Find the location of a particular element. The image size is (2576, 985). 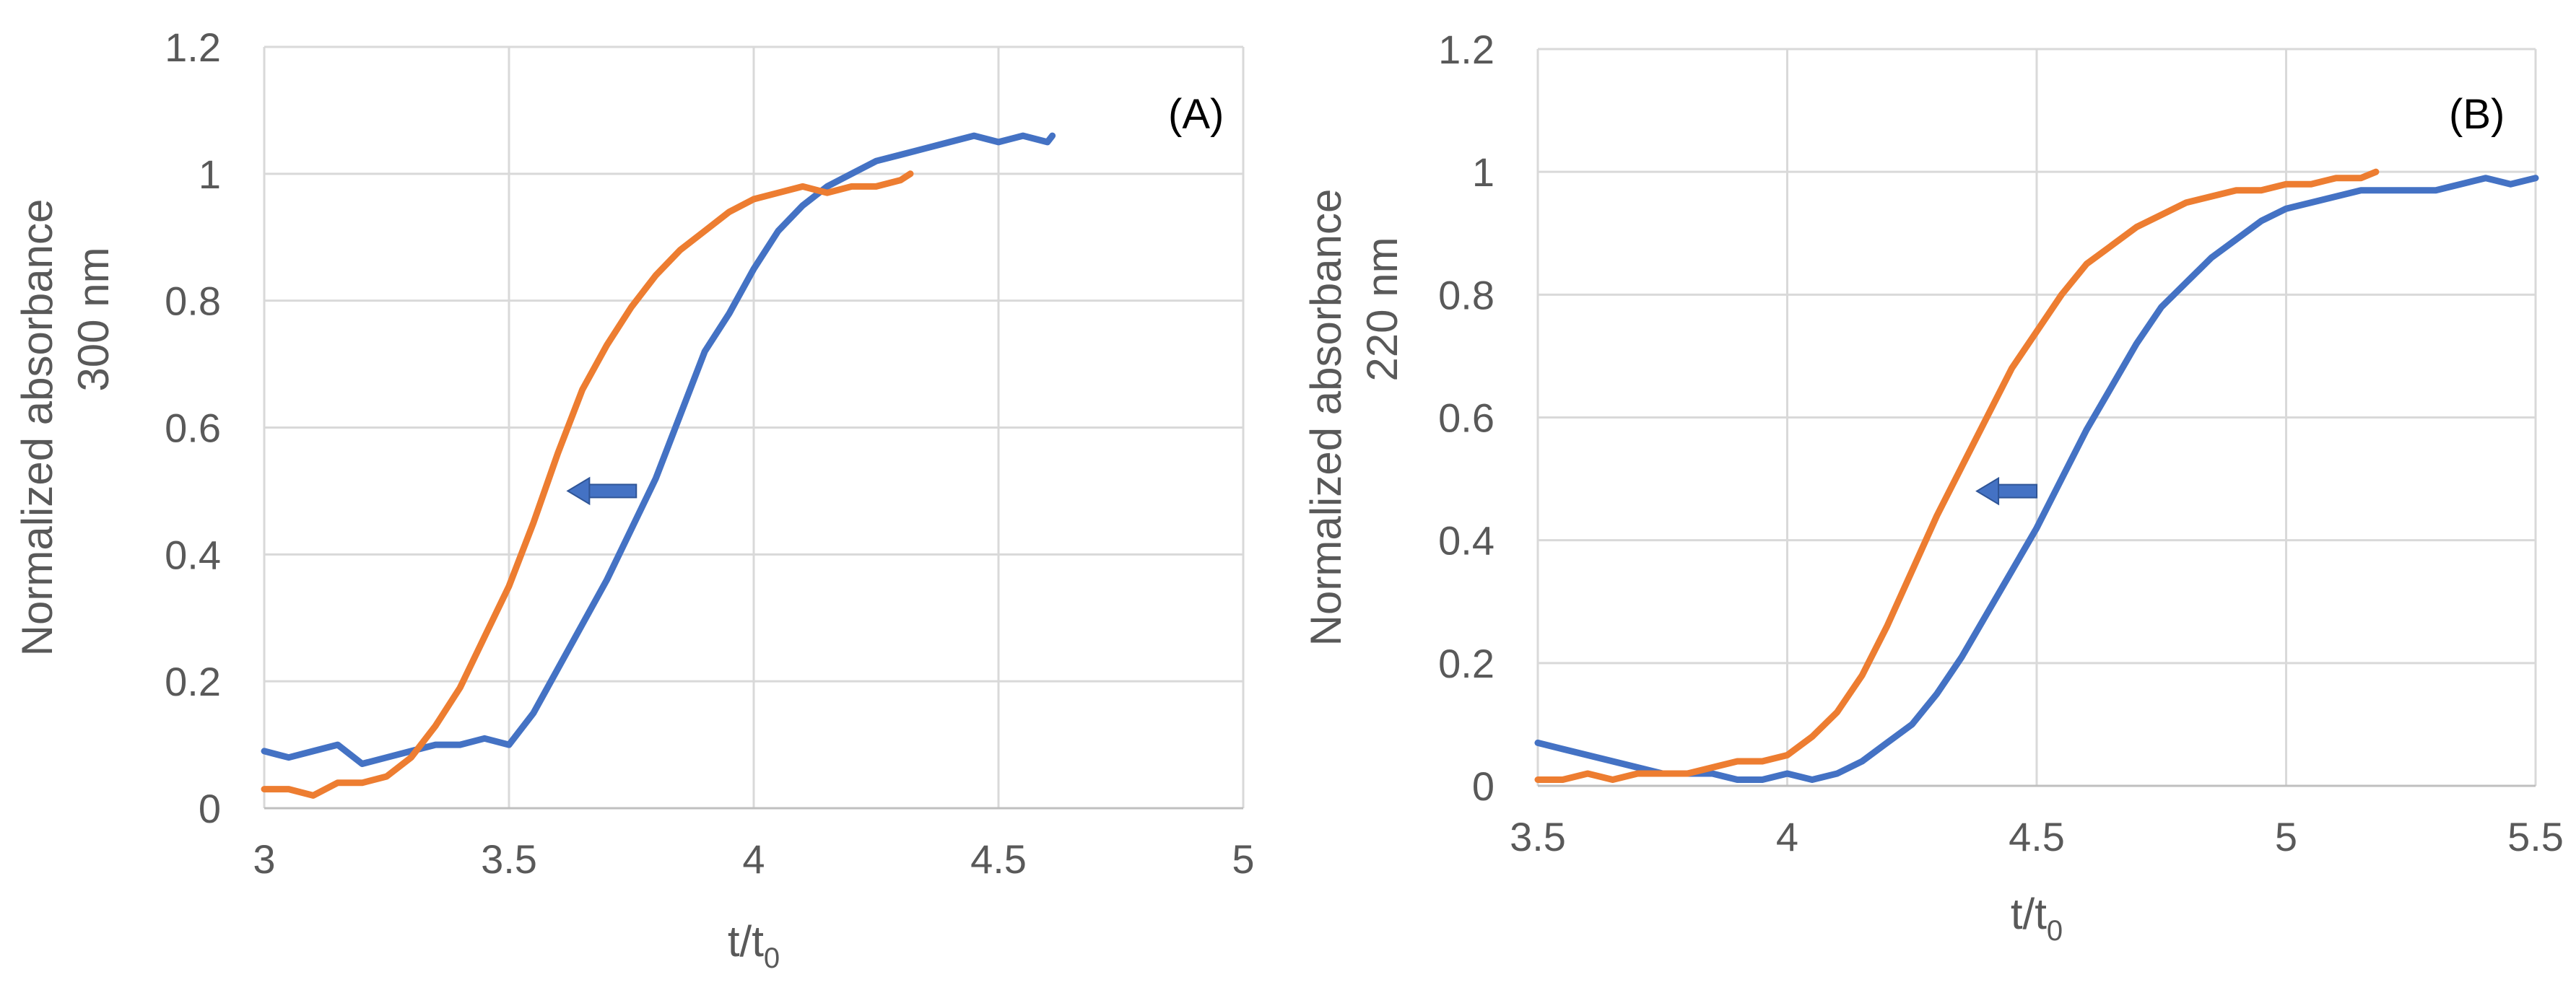

panel-label: (A) is located at coordinates (1196, 114).